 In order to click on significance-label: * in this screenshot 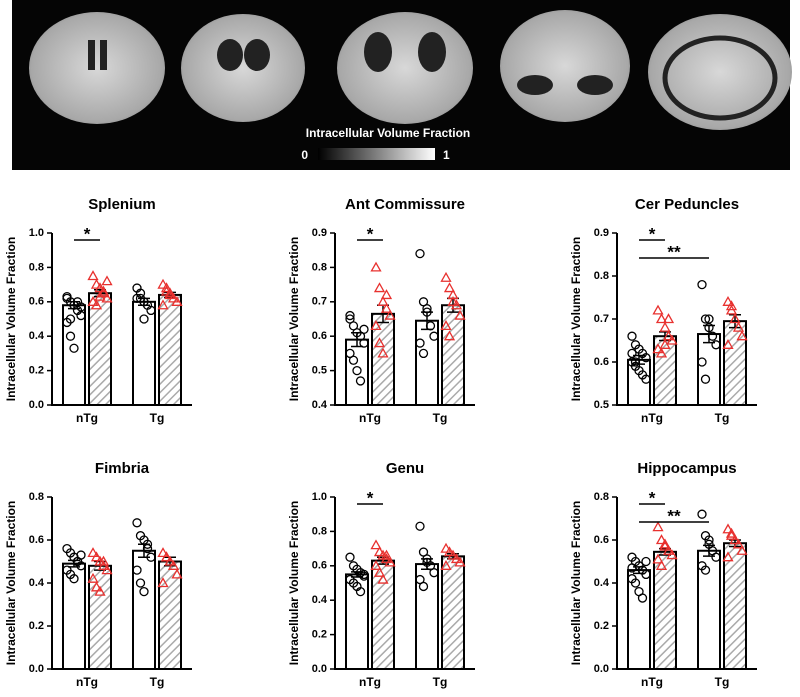, I will do `click(370, 233)`.